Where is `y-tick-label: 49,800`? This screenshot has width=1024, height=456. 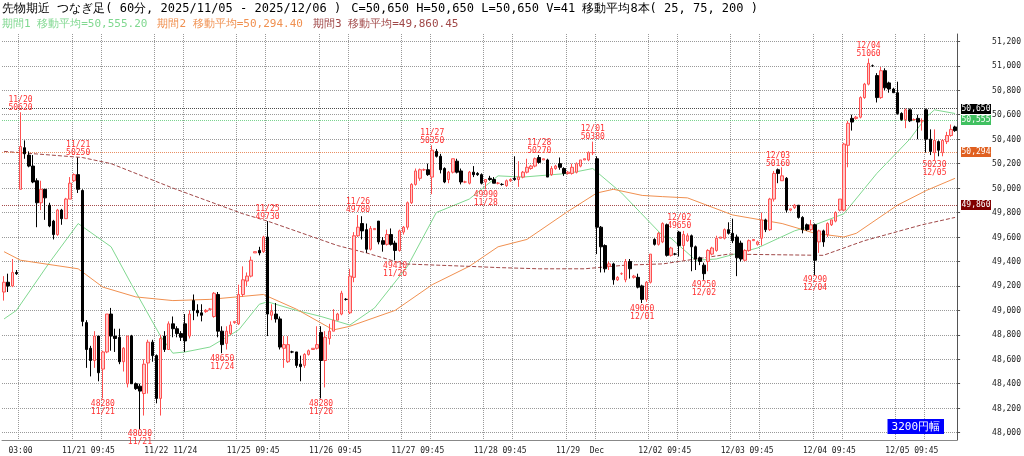
y-tick-label: 49,800 is located at coordinates (1007, 213).